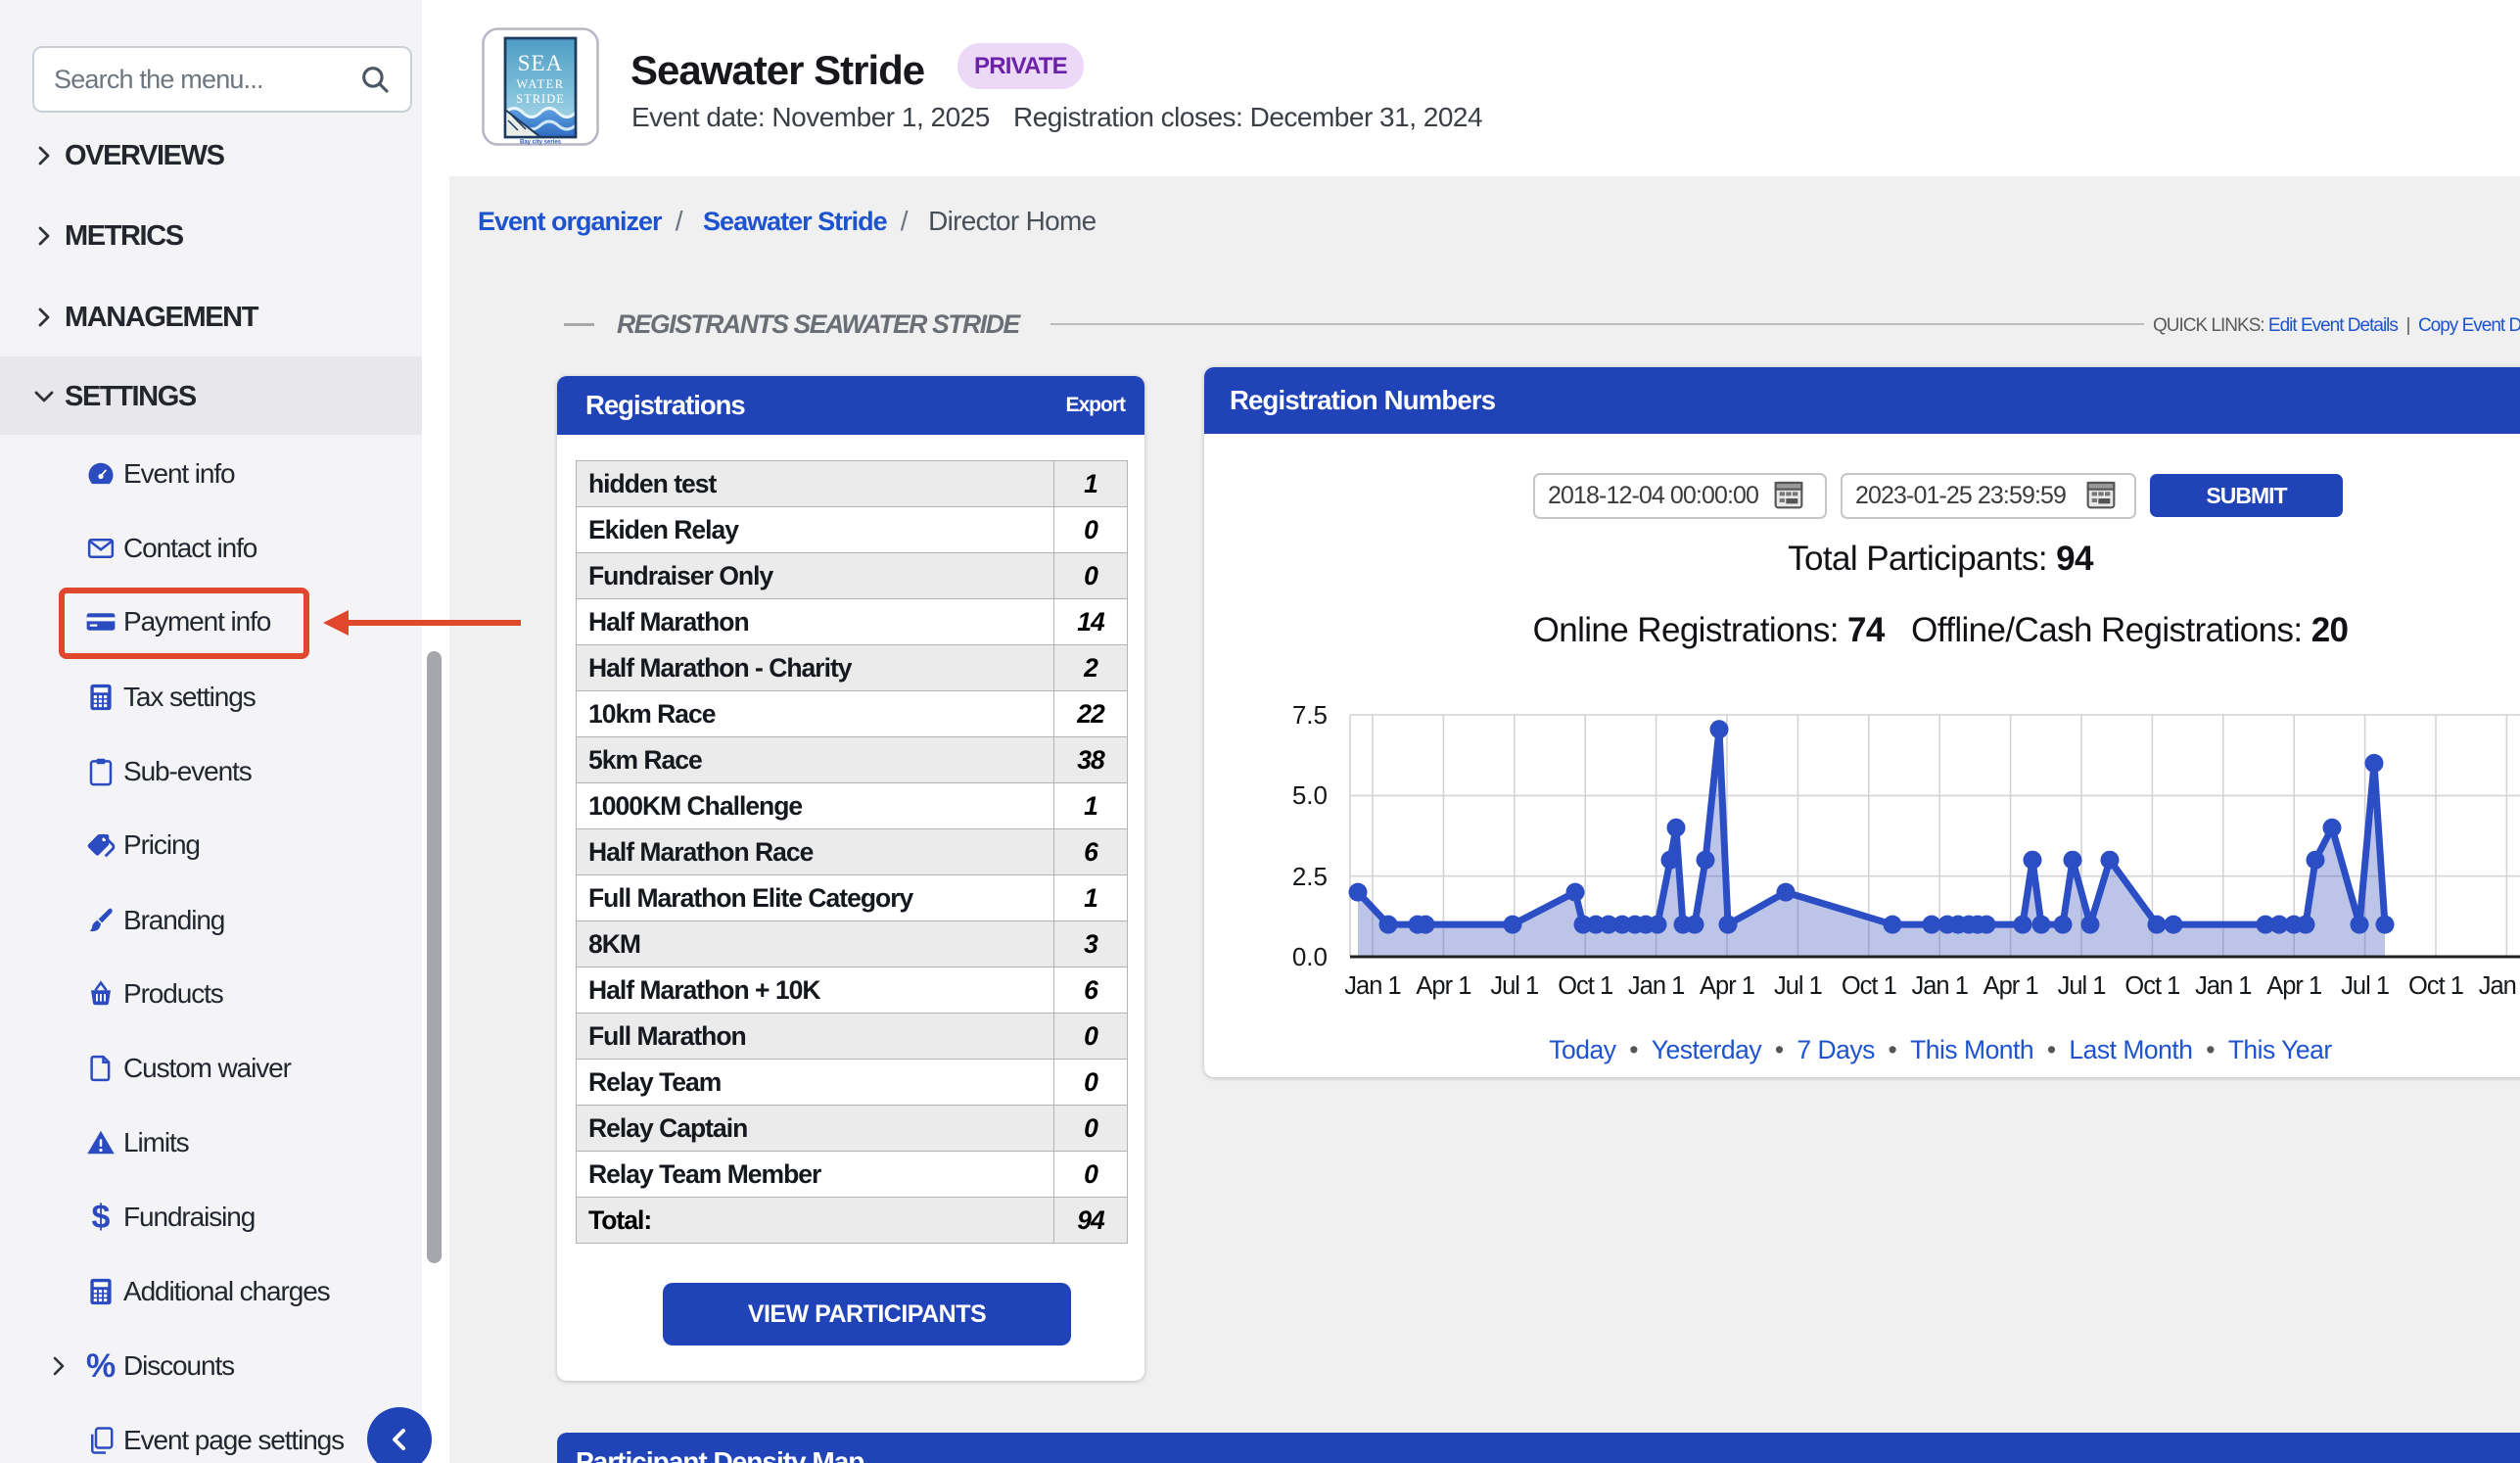 This screenshot has height=1463, width=2520. What do you see at coordinates (1310, 795) in the screenshot?
I see `svg-text: 5.0` at bounding box center [1310, 795].